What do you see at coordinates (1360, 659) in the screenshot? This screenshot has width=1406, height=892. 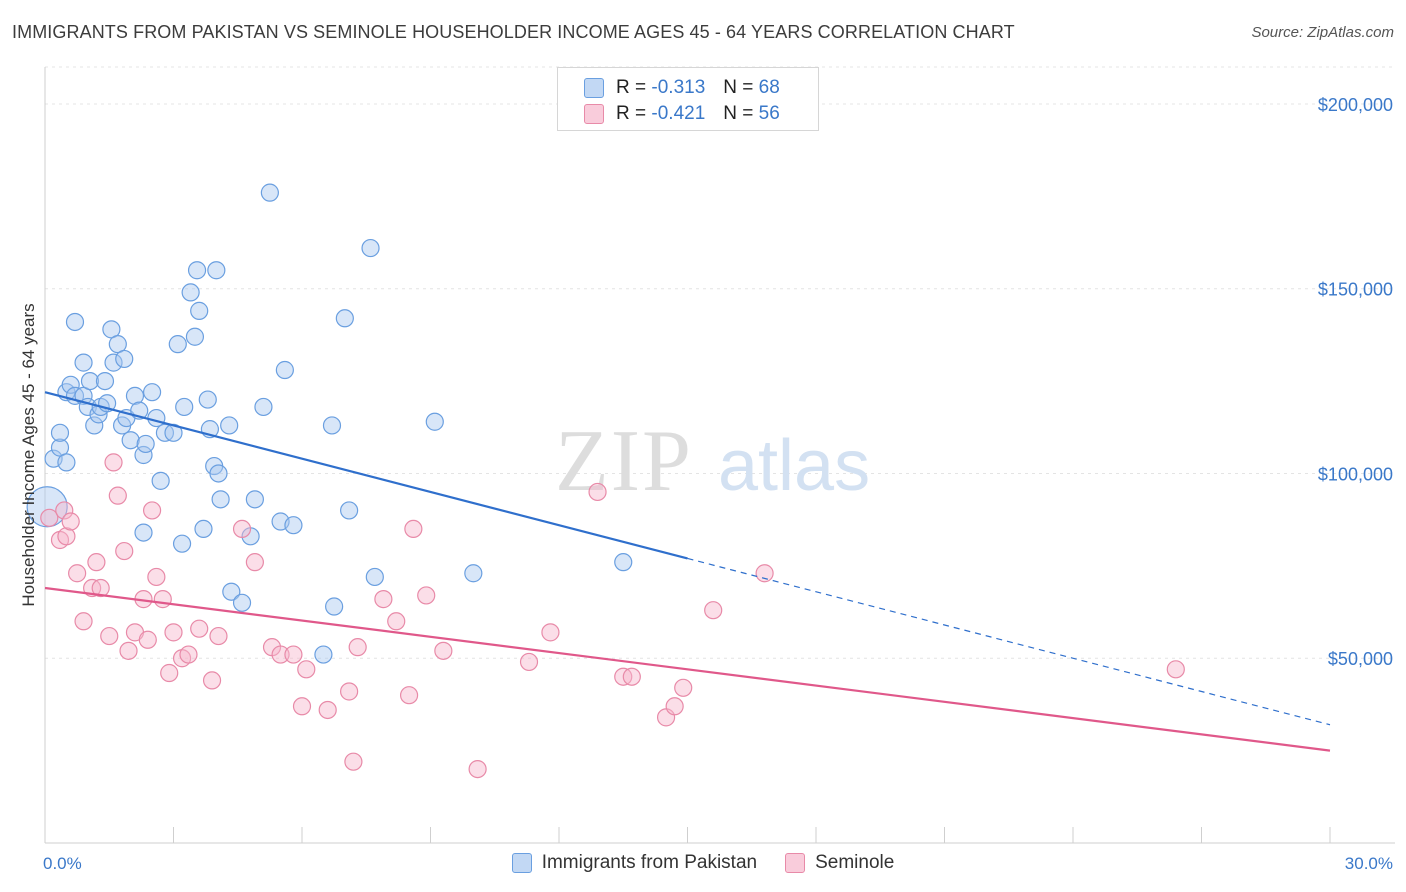 I see `y-tick-label: $50,000` at bounding box center [1360, 659].